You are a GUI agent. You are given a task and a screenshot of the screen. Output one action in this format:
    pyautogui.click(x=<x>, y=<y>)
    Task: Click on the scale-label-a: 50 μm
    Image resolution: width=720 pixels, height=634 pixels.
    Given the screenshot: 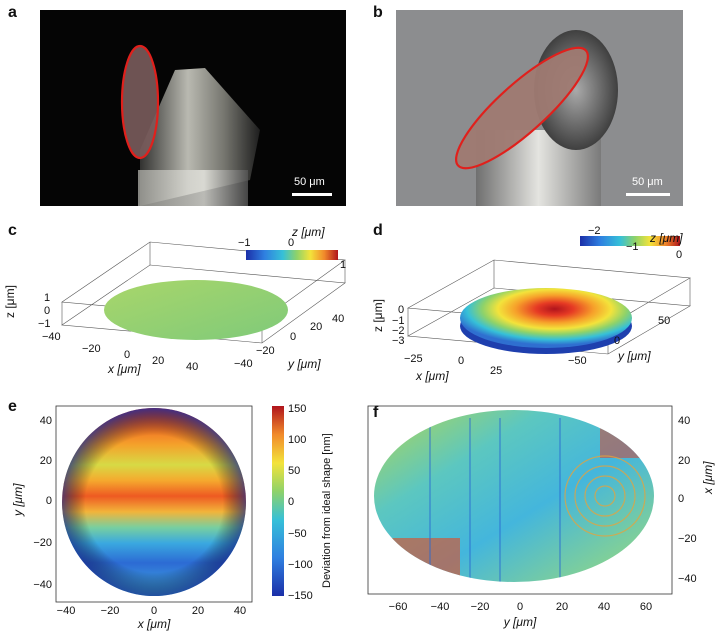 What is the action you would take?
    pyautogui.click(x=309, y=182)
    